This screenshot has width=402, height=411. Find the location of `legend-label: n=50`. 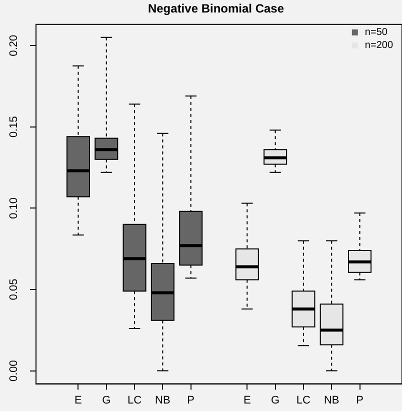

legend-label: n=50 is located at coordinates (376, 32).